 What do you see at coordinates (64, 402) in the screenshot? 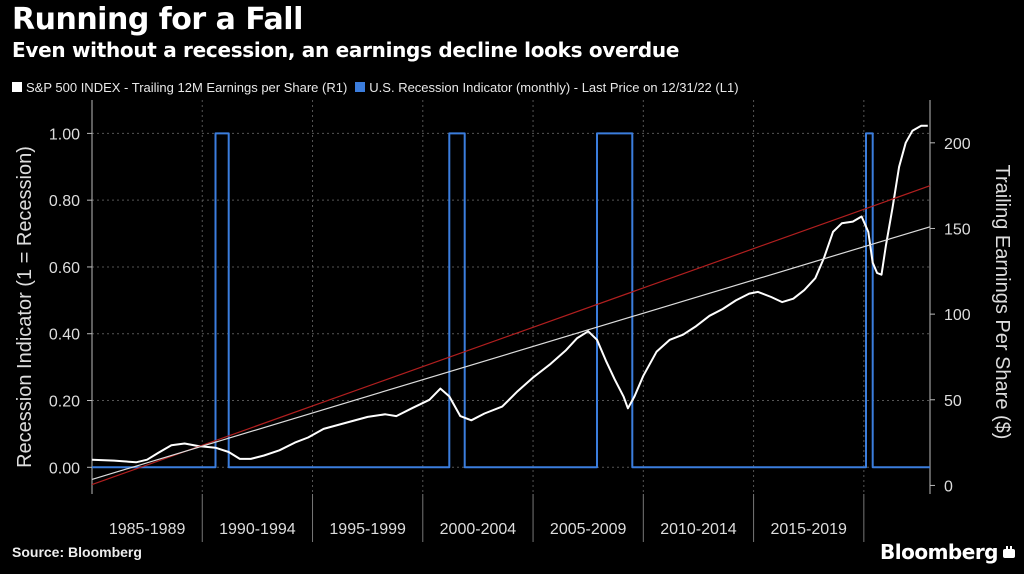
I see `y-left-tick-label: 0.20` at bounding box center [64, 402].